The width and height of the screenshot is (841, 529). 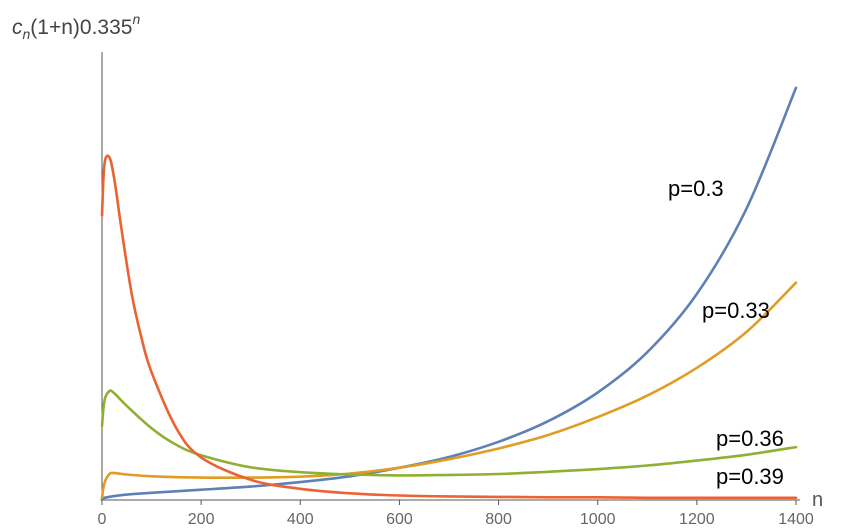 What do you see at coordinates (300, 519) in the screenshot?
I see `x-tick-label: 400` at bounding box center [300, 519].